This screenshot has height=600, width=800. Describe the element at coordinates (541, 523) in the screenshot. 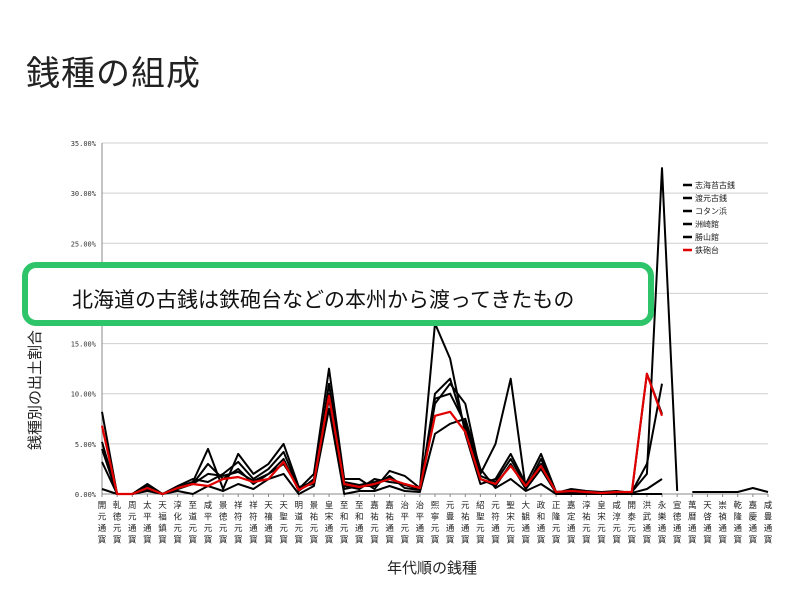

I see `x-tick-label: 政和通寳` at that location.